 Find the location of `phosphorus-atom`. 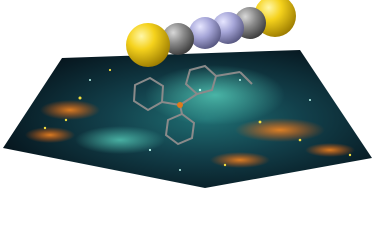

phosphorus-atom is located at coordinates (180, 105).